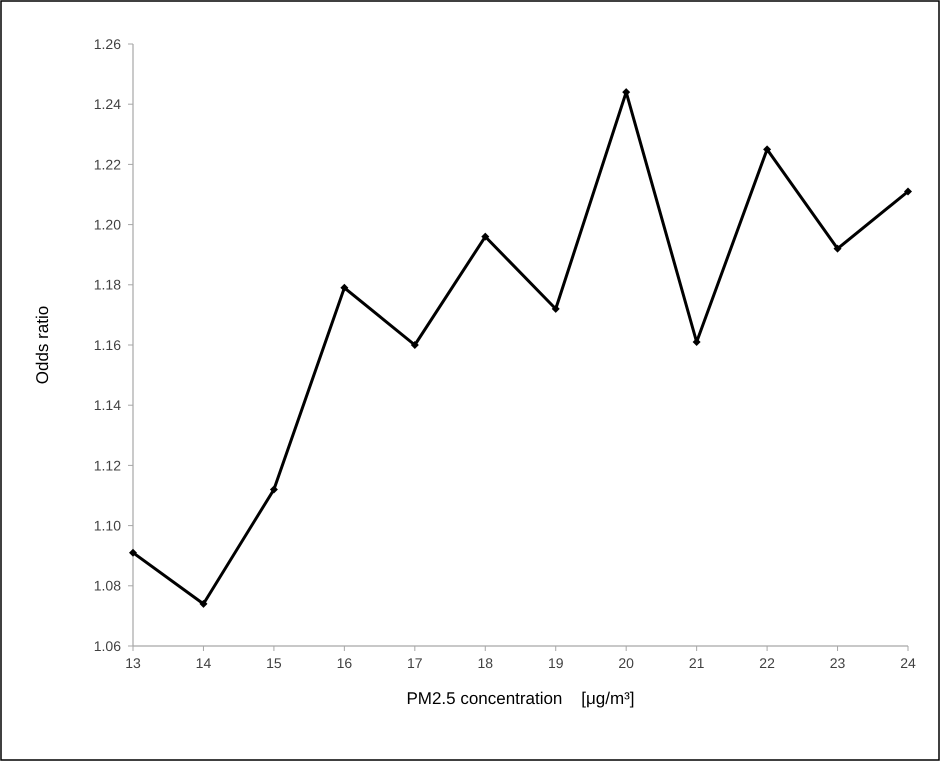 The image size is (940, 761). Describe the element at coordinates (204, 663) in the screenshot. I see `x-tick-label: 14` at that location.